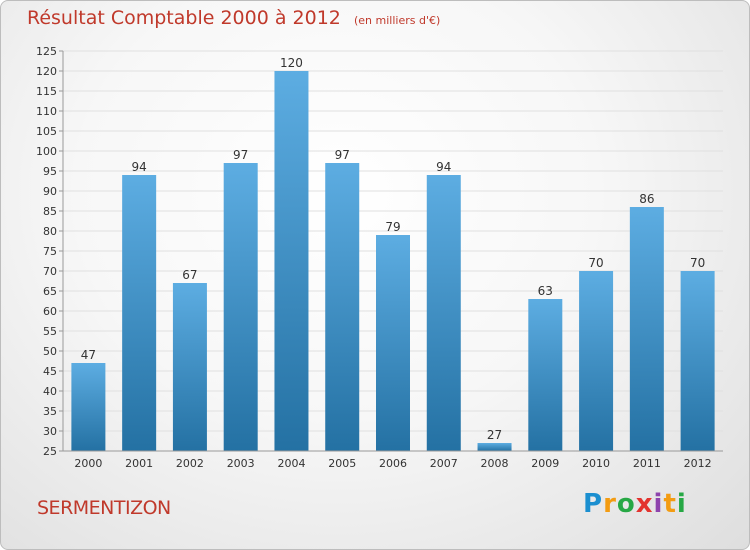  Describe the element at coordinates (139, 313) in the screenshot. I see `bar-2001` at that location.